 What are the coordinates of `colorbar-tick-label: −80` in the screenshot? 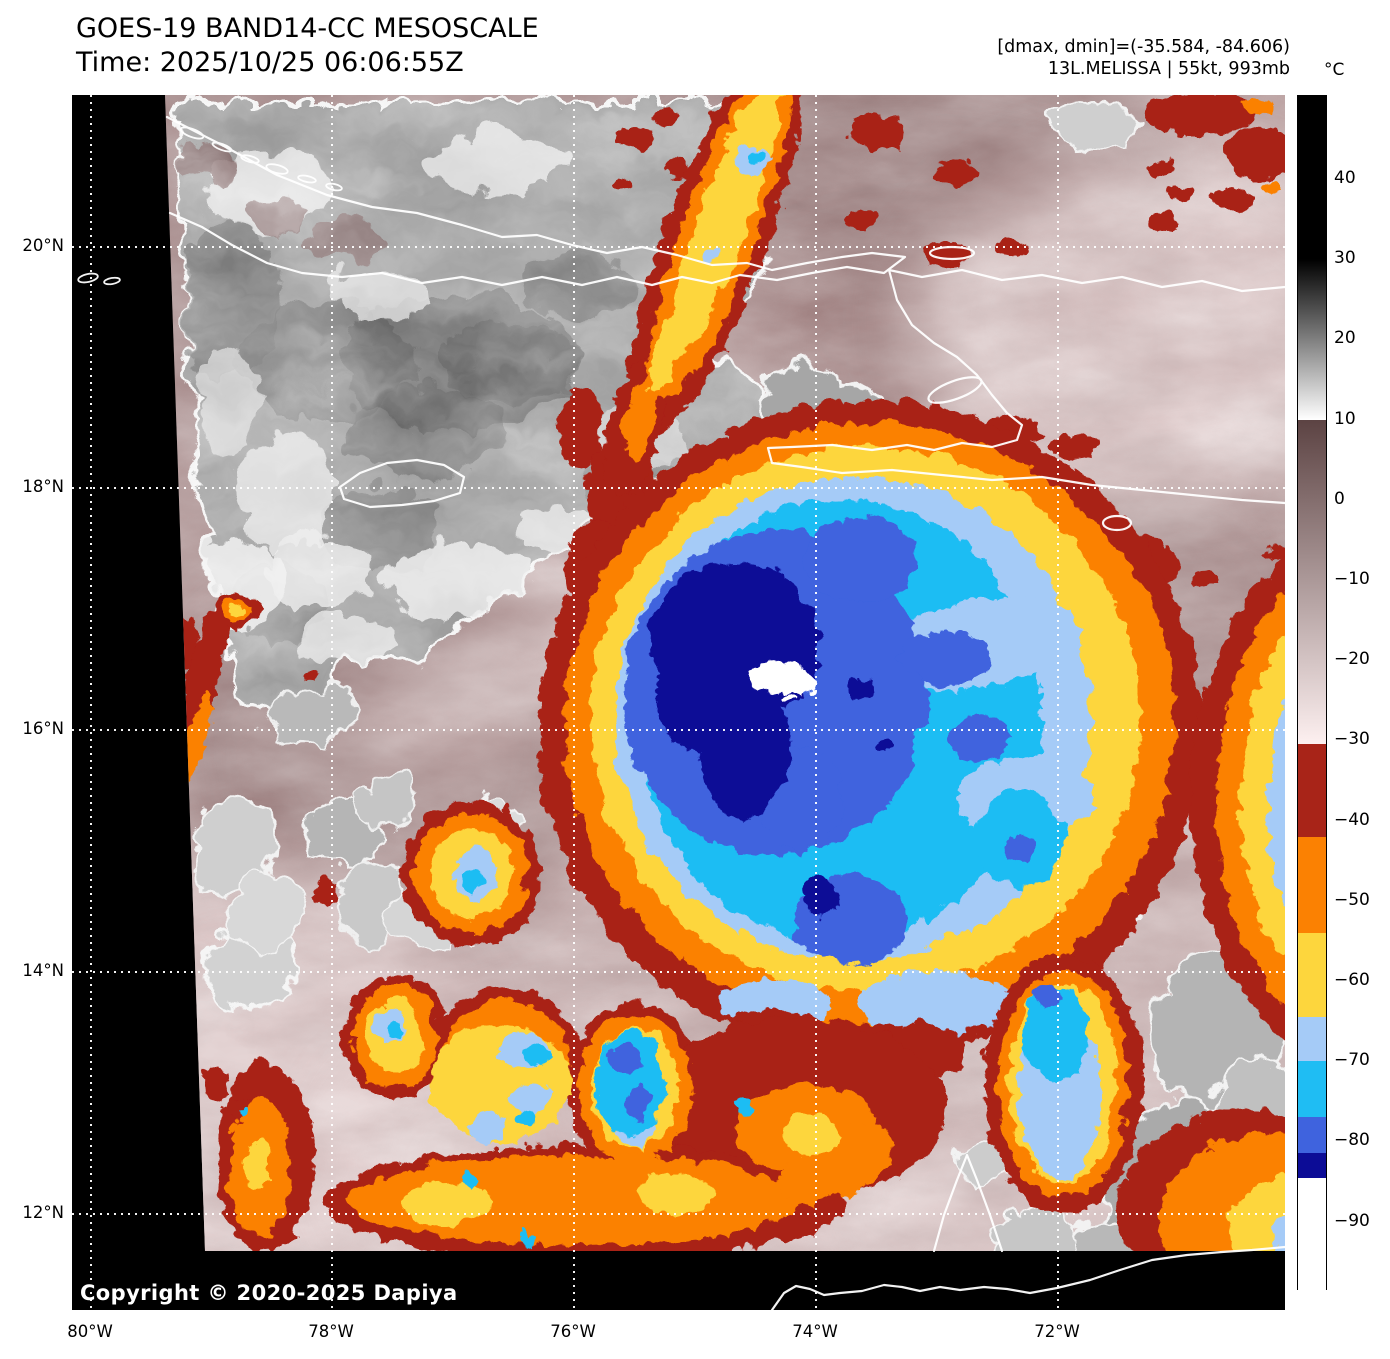 It's located at (1352, 1140).